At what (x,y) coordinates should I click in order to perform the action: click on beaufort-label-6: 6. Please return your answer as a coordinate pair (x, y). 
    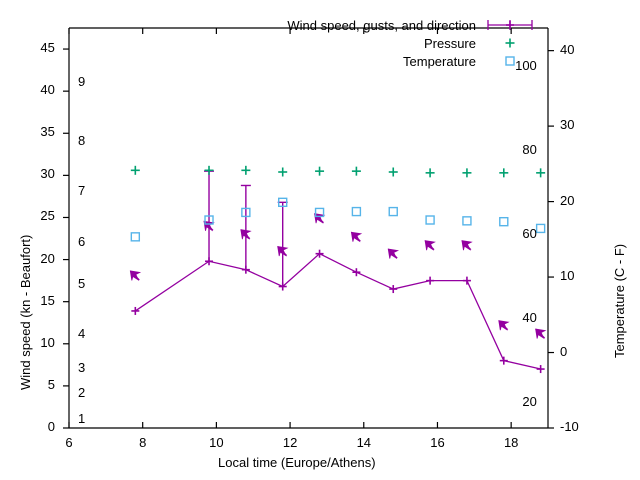
    Looking at the image, I should click on (82, 241).